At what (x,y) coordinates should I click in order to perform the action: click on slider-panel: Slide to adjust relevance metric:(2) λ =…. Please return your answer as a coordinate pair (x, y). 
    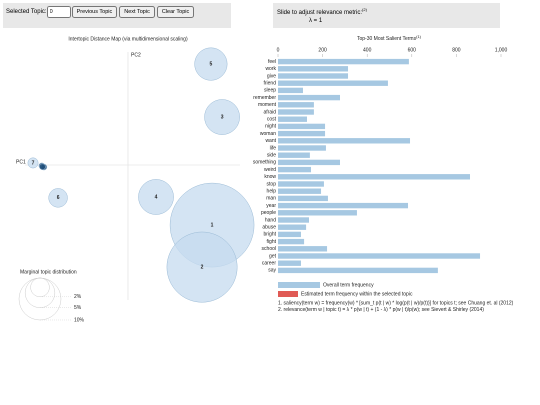
    Looking at the image, I should click on (386, 15).